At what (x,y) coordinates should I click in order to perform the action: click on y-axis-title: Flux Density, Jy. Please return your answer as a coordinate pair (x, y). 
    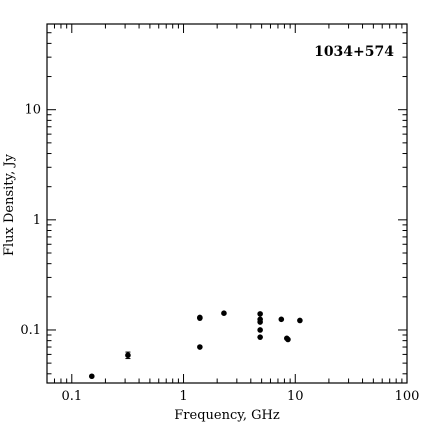
    Looking at the image, I should click on (9, 204).